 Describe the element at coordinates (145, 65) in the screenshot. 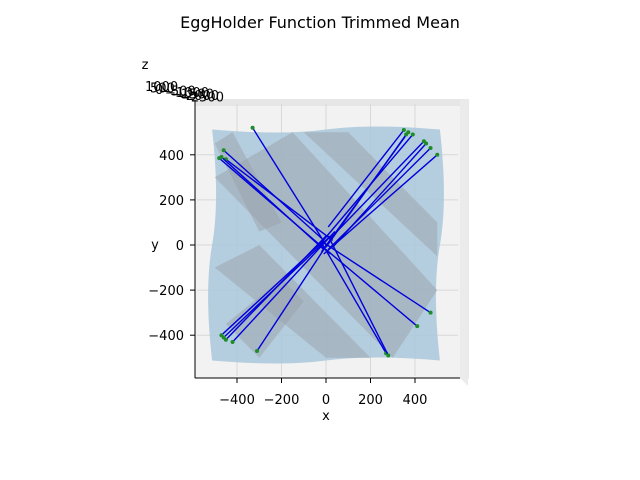

I see `z-axis-label: z` at that location.